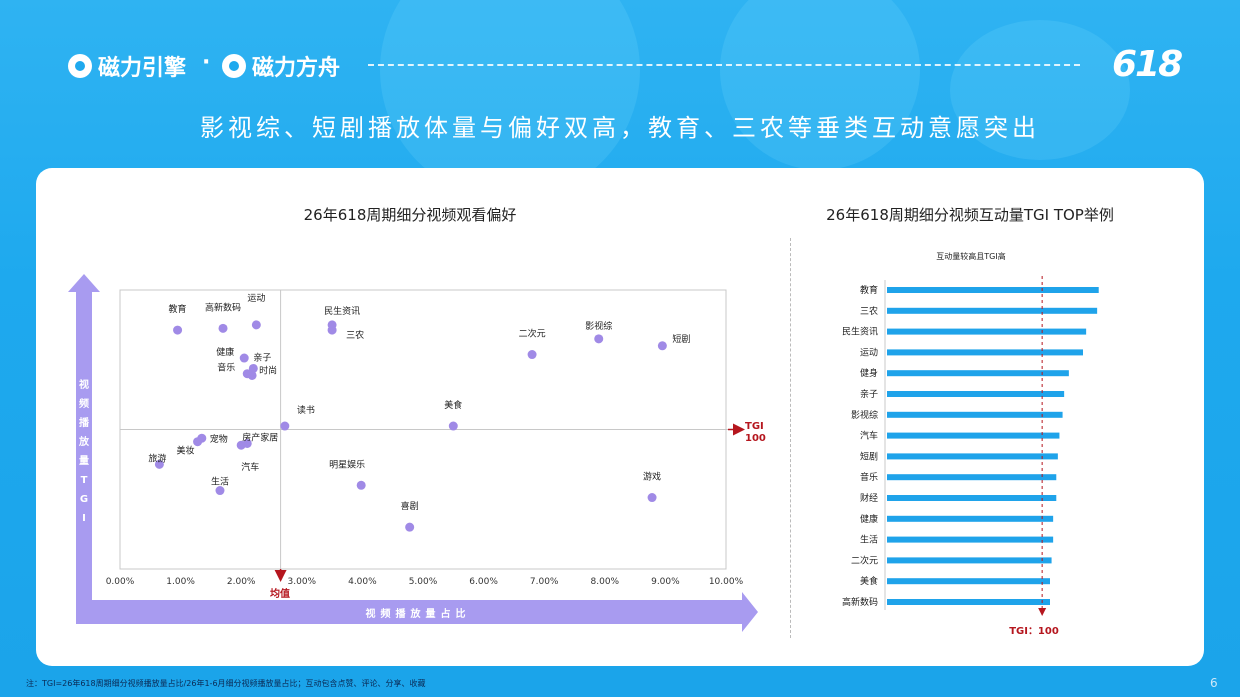  Describe the element at coordinates (142, 68) in the screenshot. I see `logo1-text: 磁力引擎` at that location.